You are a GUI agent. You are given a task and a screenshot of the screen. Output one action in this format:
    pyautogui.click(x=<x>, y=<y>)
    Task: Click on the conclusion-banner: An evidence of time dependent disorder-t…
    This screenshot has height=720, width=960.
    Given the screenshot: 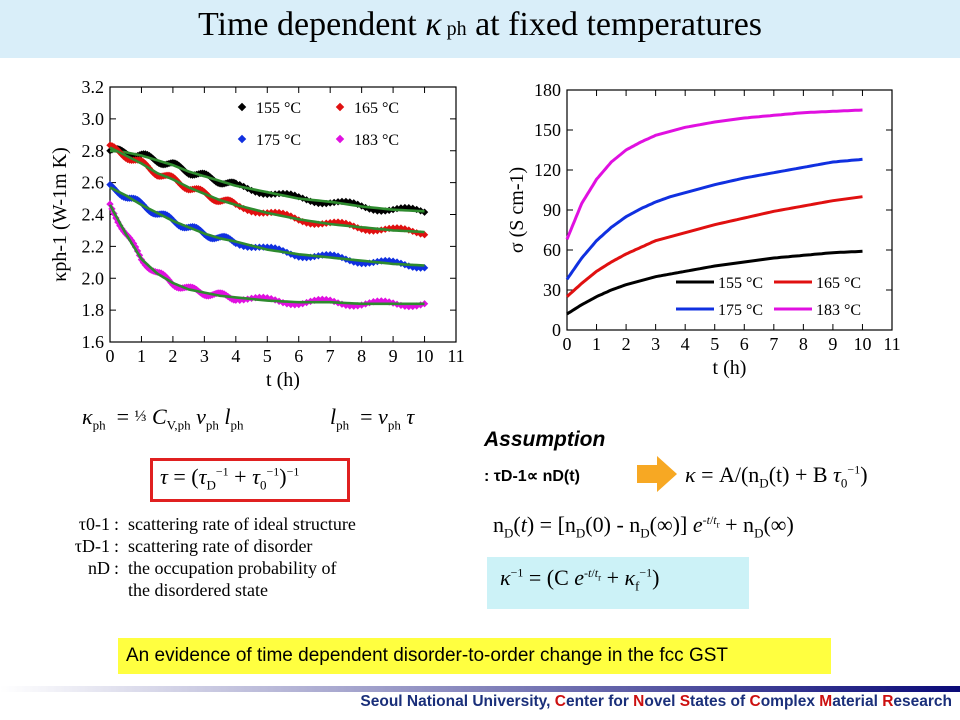 What is the action you would take?
    pyautogui.click(x=474, y=656)
    